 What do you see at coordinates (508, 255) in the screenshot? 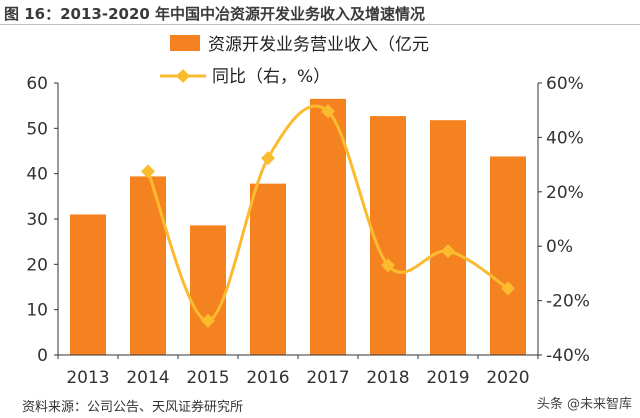
I see `bar-2020` at bounding box center [508, 255].